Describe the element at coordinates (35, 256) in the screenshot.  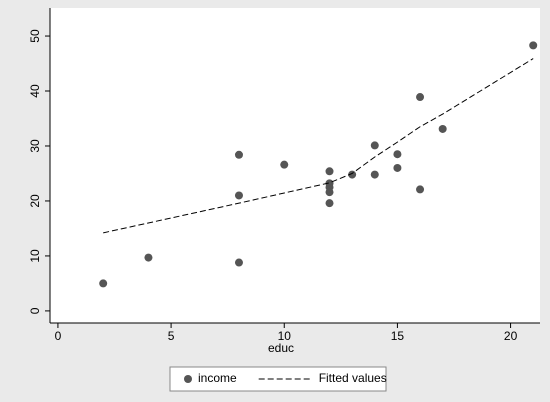
I see `y-tick-label: 10` at that location.